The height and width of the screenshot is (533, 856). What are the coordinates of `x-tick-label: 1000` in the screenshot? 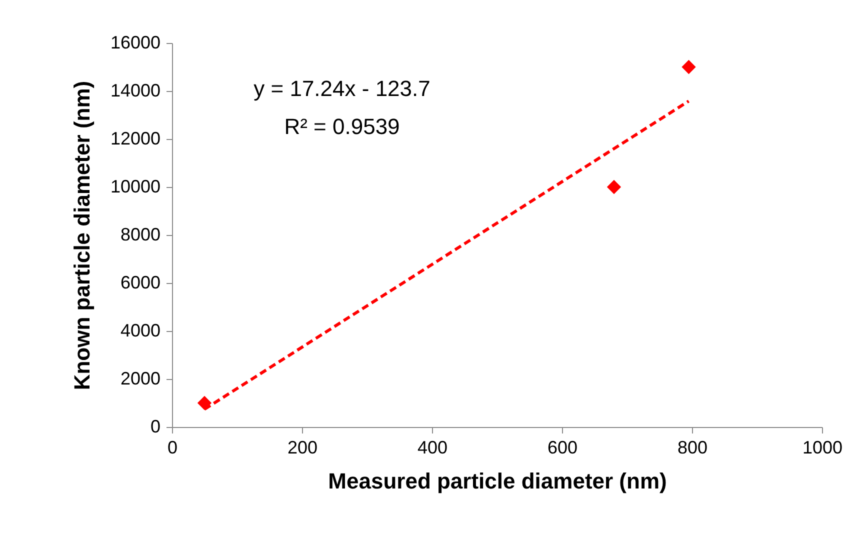 It's located at (822, 448).